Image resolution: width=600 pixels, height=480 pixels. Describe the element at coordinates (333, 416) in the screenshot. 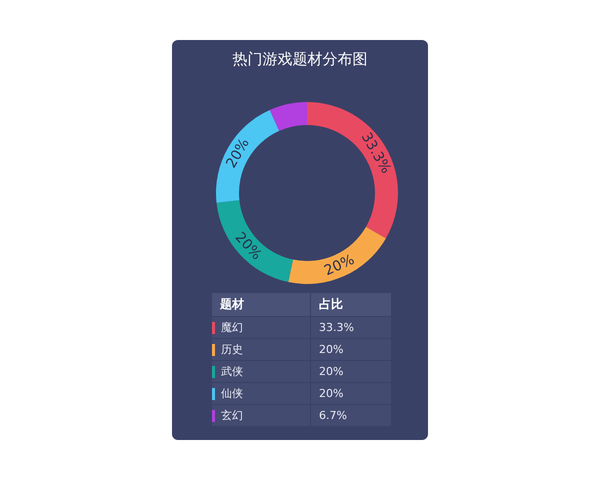

I see `data-label: 6.7%` at that location.